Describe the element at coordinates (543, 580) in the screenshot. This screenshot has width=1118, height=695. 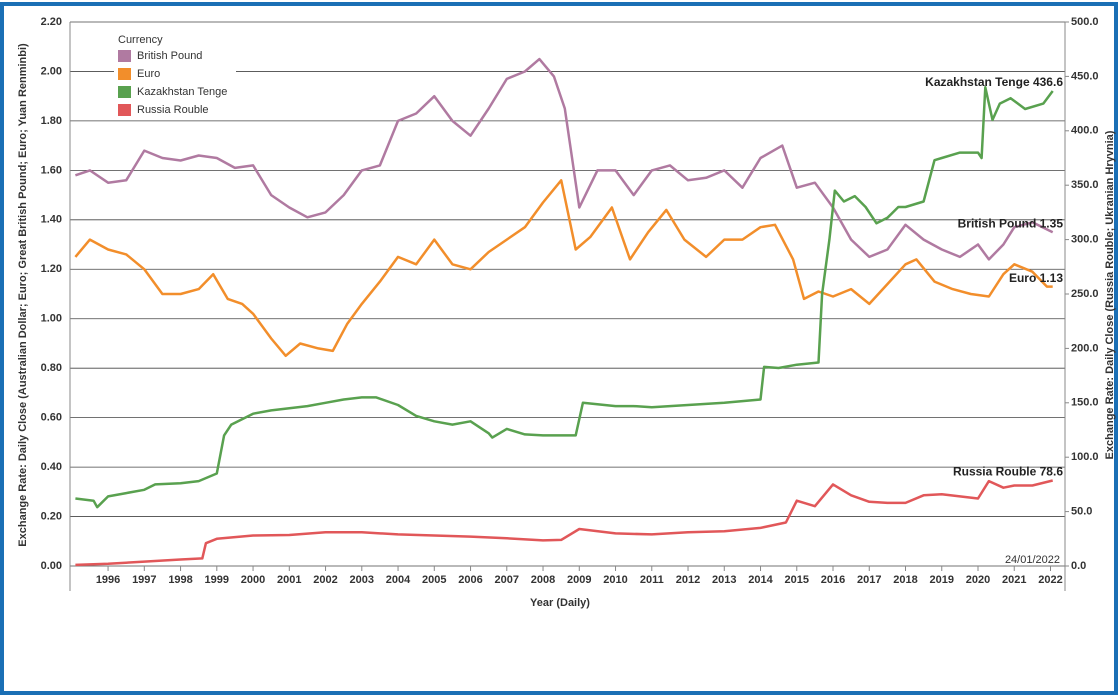
I see `x-tick-label: 2008` at that location.